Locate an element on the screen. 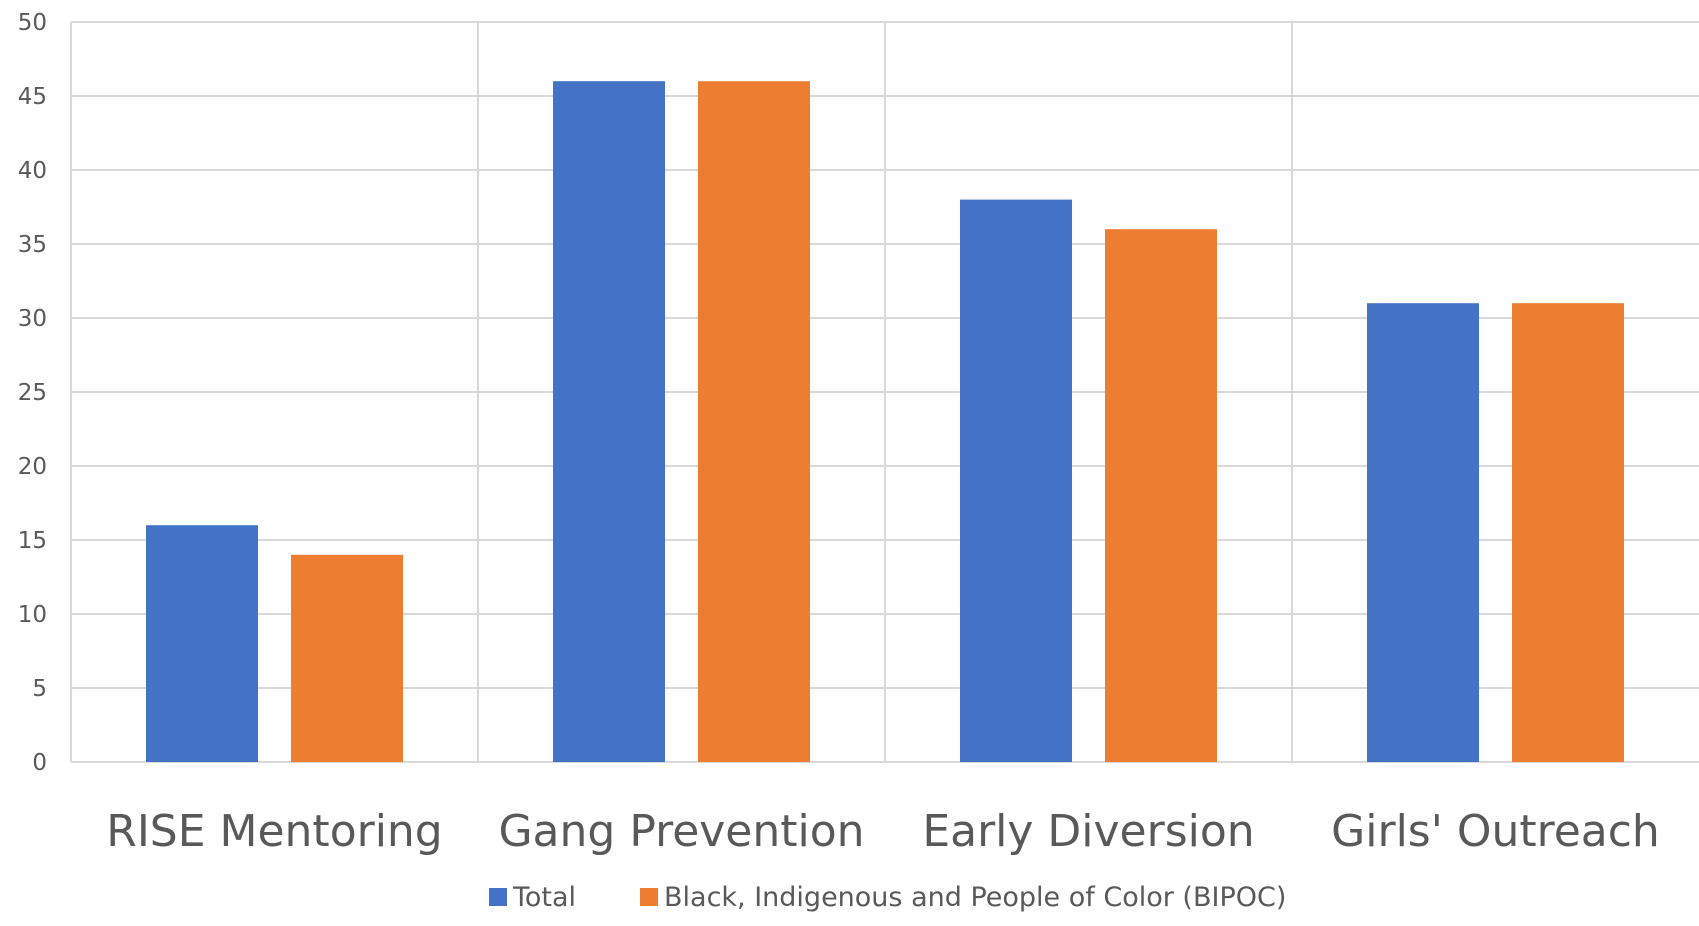  legend-swatch-bipoc is located at coordinates (649, 897).